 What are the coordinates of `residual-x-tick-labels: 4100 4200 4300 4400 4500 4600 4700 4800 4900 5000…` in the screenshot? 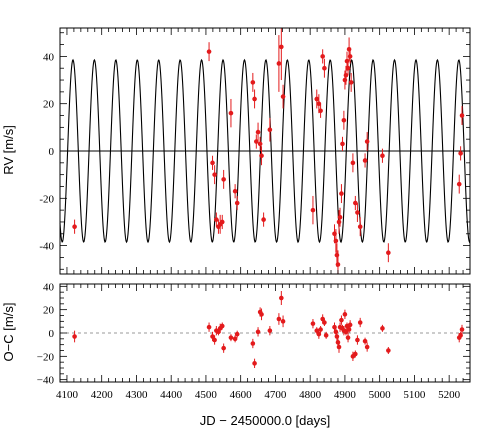 It's located at (258, 395).